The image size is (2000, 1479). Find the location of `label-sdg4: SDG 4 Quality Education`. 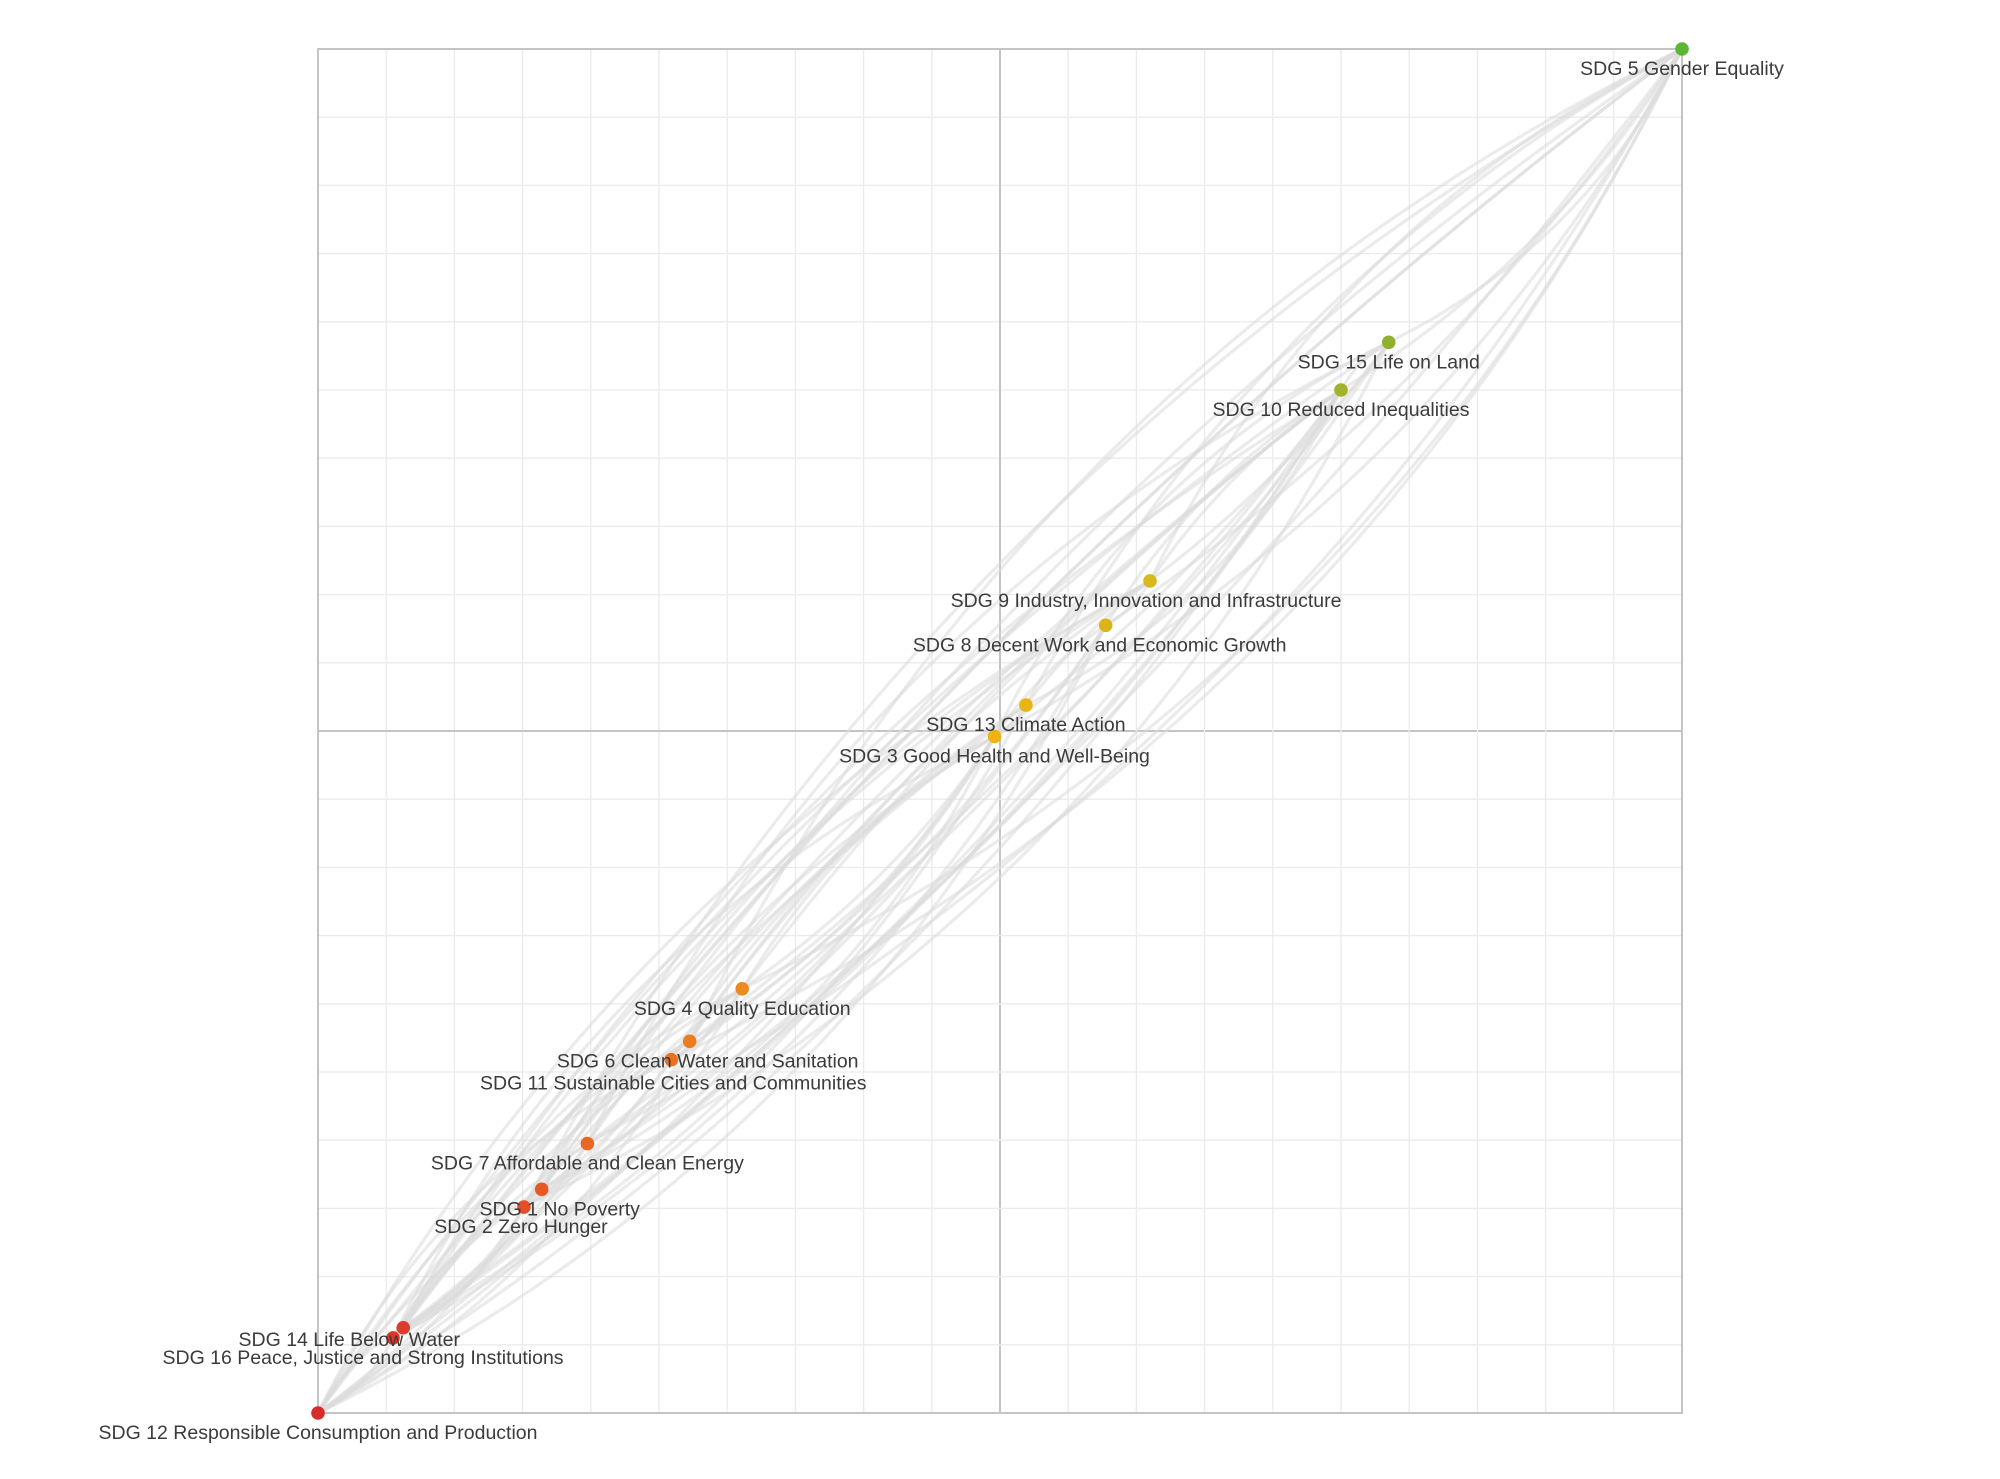

label-sdg4: SDG 4 Quality Education is located at coordinates (742, 1009).